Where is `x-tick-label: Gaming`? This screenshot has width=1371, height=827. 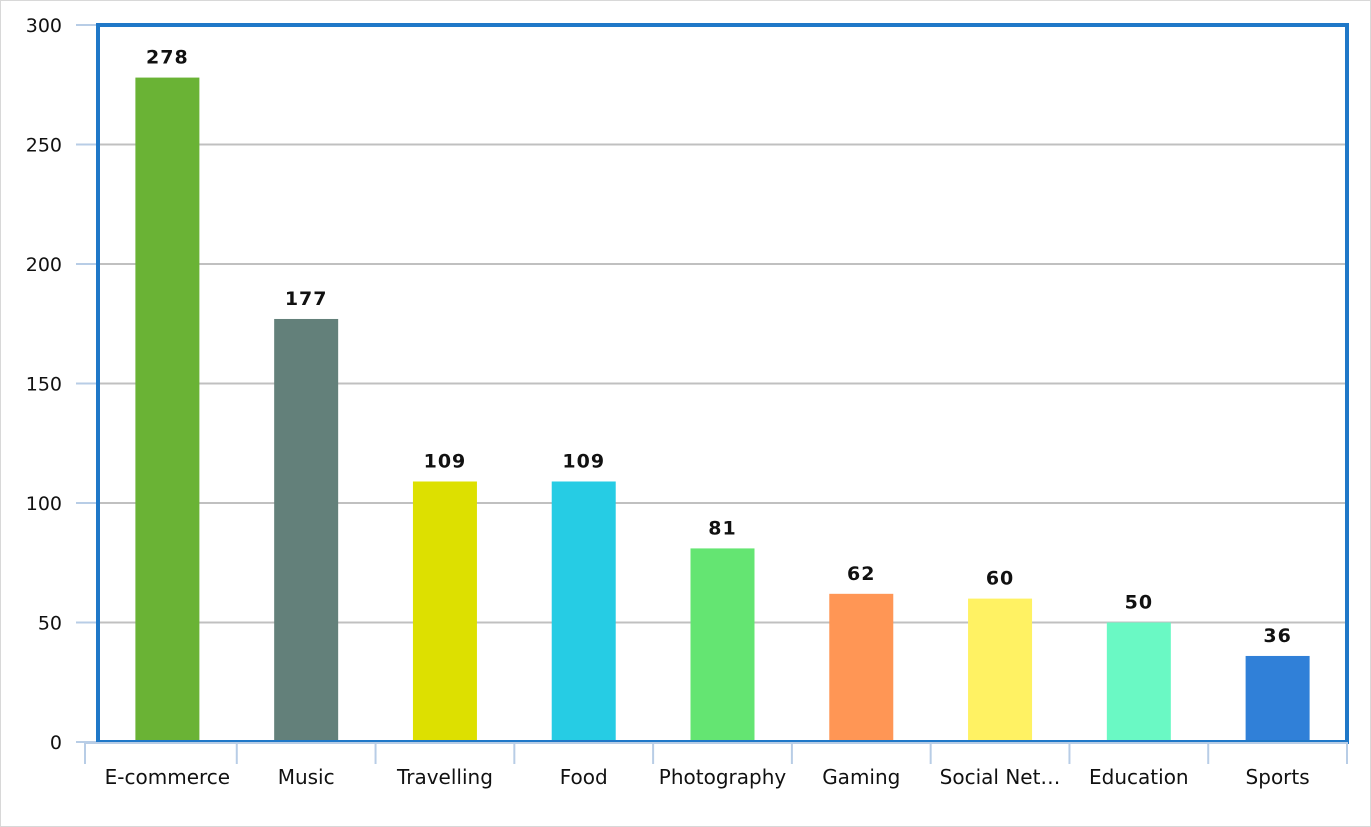
x-tick-label: Gaming is located at coordinates (861, 777).